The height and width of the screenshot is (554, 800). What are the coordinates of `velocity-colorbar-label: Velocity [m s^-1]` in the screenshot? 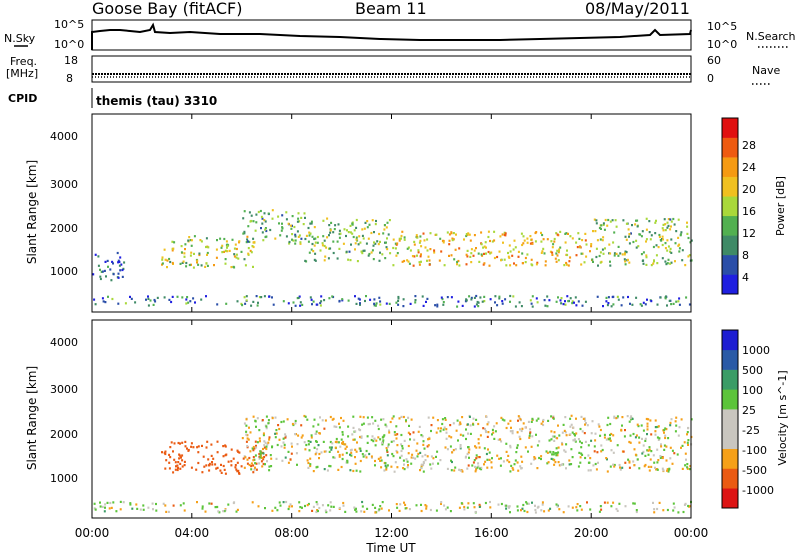 It's located at (782, 417).